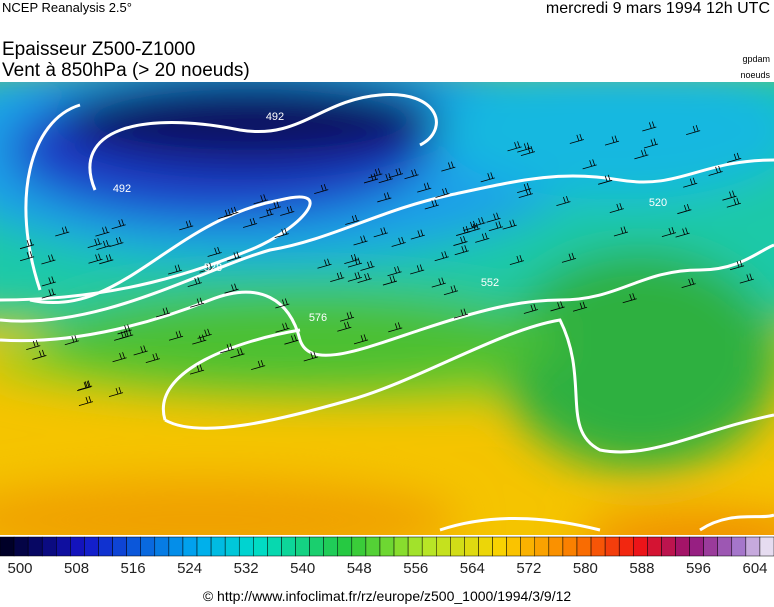  I want to click on source: NCEP Reanalysis 2.5°, so click(67, 7).